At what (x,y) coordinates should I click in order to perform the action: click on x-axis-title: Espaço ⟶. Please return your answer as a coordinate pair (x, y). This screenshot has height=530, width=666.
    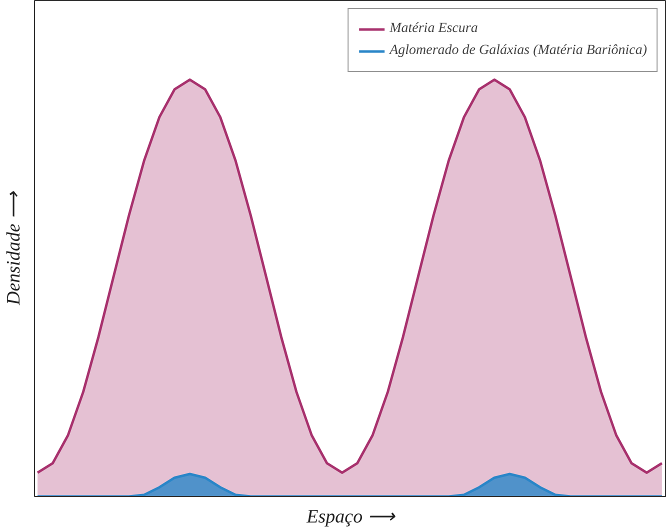
    Looking at the image, I should click on (351, 517).